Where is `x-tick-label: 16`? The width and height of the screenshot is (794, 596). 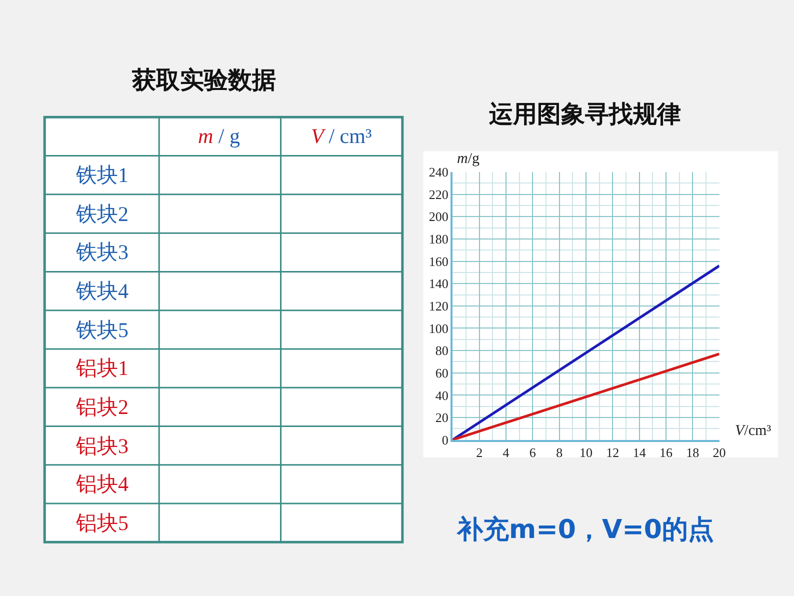
x-tick-label: 16 is located at coordinates (666, 452).